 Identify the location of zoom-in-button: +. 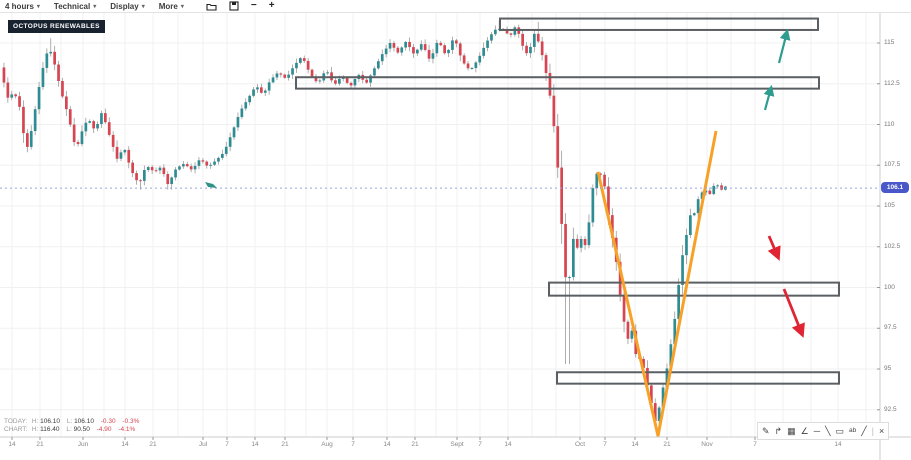
(271, 5).